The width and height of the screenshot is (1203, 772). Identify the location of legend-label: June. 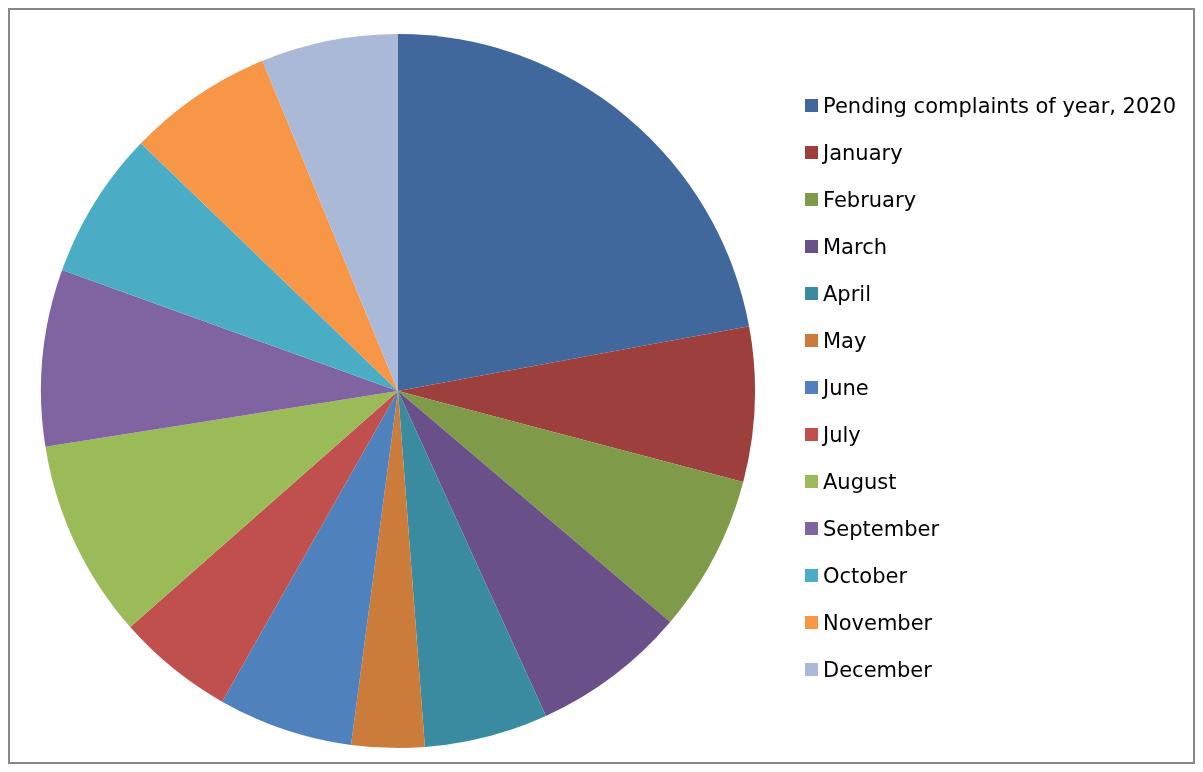
(845, 387).